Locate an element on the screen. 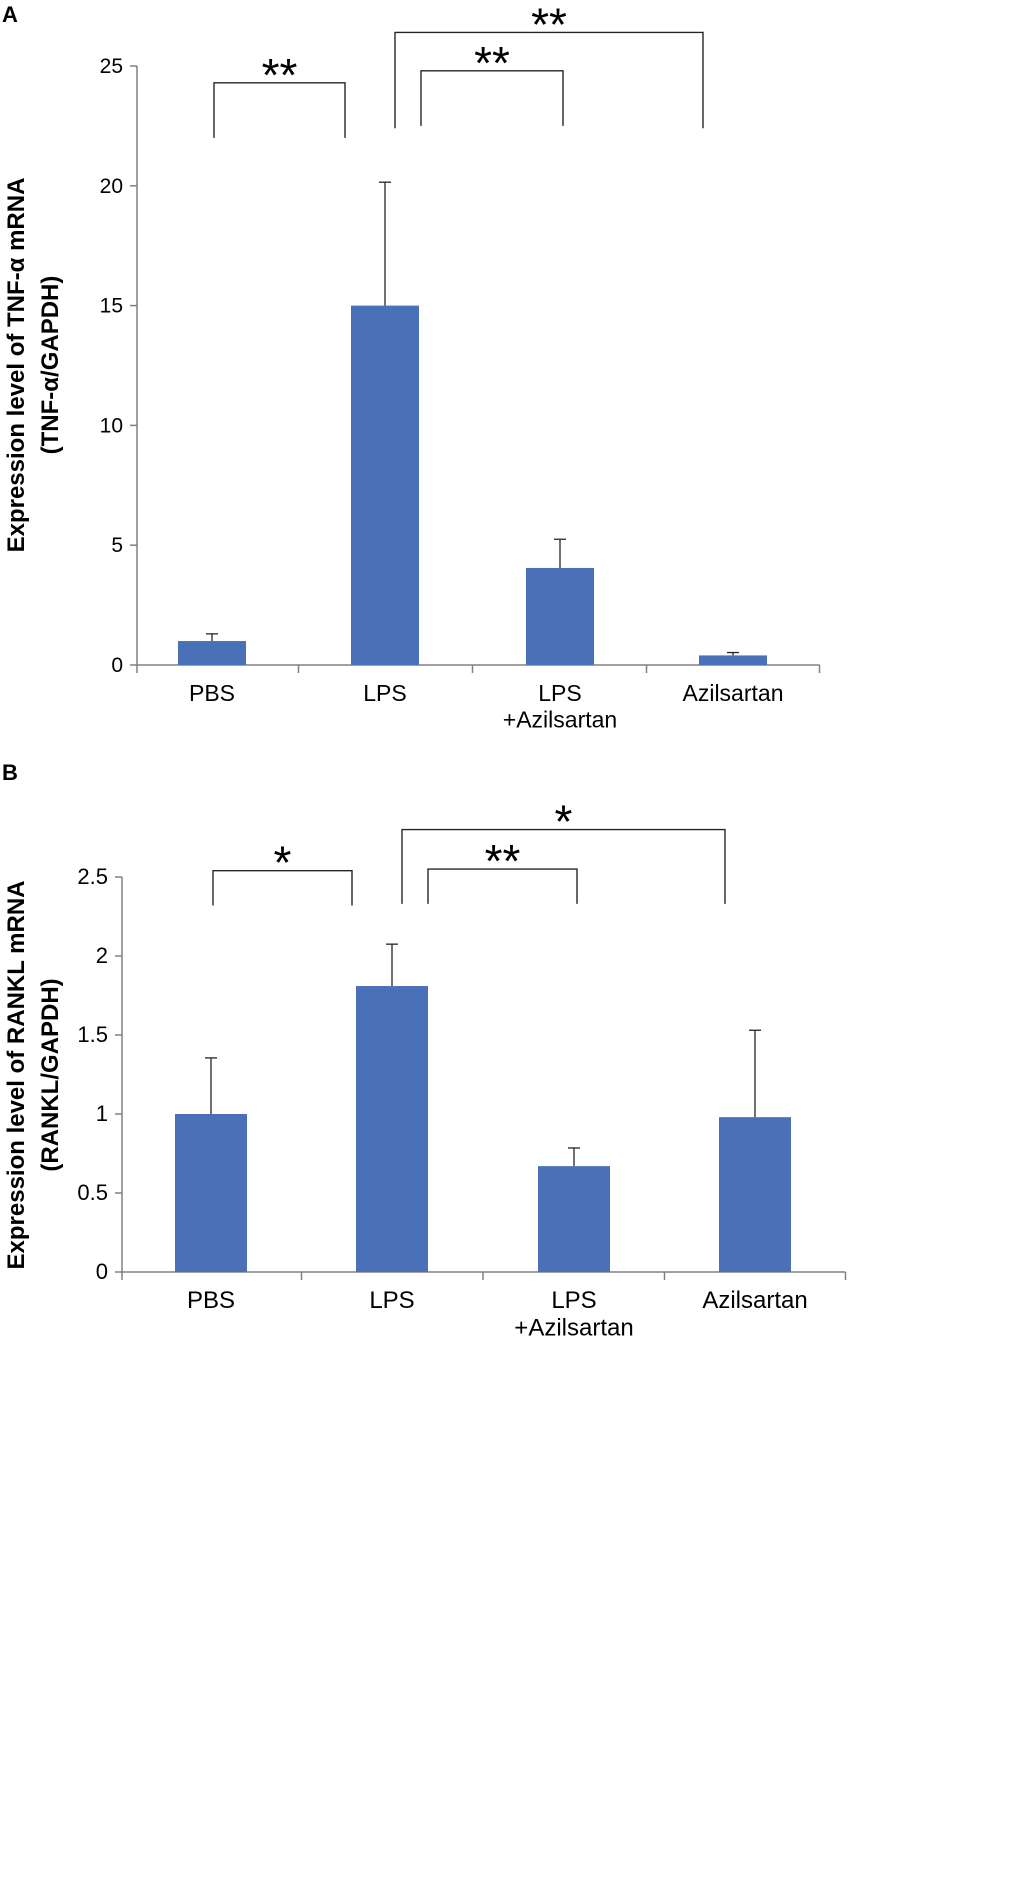  panel-label: A is located at coordinates (10, 14).